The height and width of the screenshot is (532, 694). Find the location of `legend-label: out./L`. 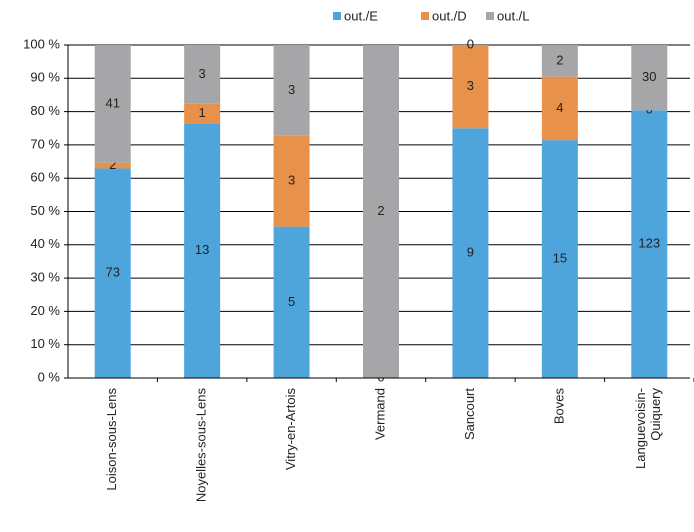

legend-label: out./L is located at coordinates (513, 15).